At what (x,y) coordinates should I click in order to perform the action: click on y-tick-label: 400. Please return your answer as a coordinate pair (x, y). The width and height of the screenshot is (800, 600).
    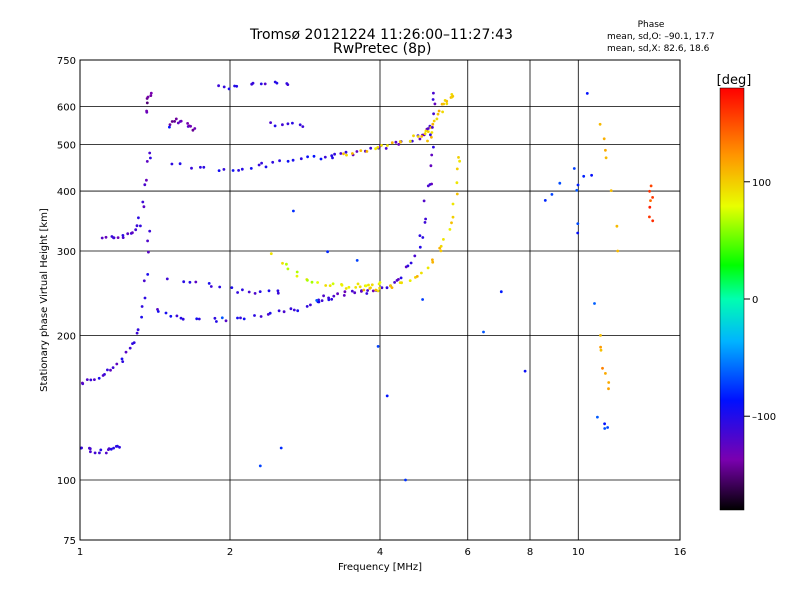
    Looking at the image, I should click on (66, 192).